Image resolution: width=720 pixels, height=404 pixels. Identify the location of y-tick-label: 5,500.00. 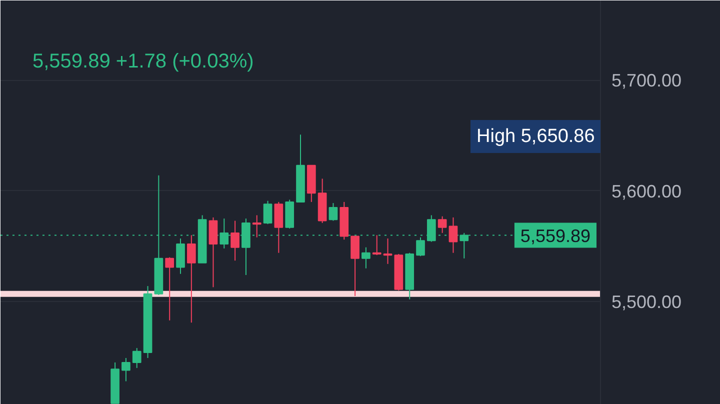
(647, 302).